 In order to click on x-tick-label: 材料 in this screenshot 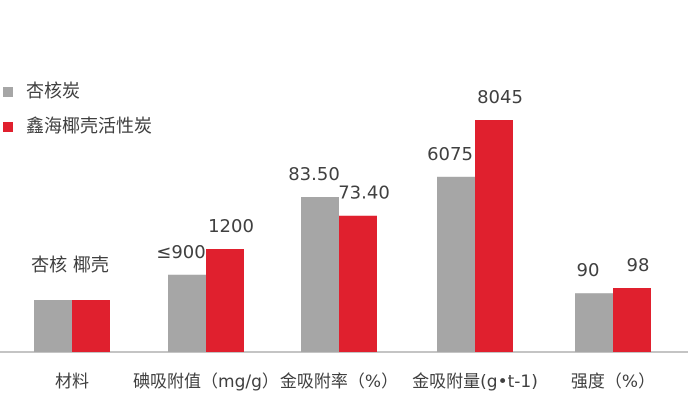, I will do `click(72, 382)`.